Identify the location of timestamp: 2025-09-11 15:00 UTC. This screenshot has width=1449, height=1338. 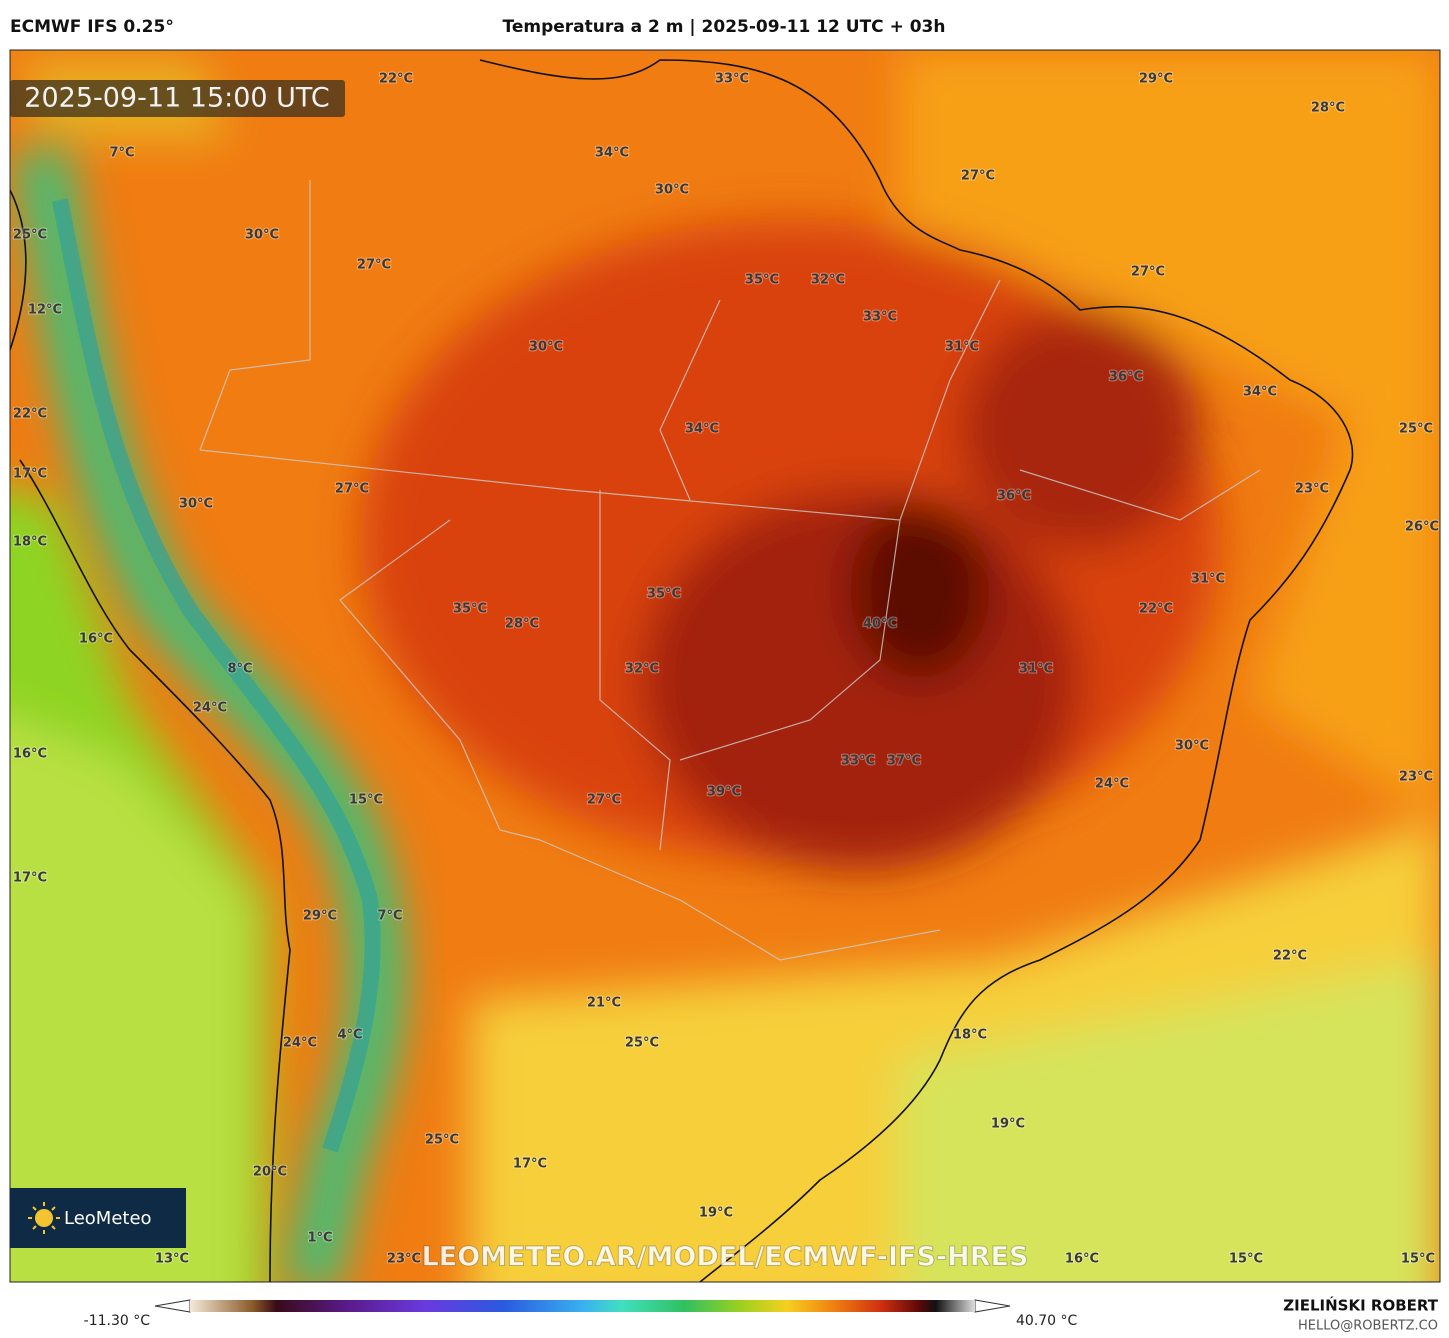
(176, 98).